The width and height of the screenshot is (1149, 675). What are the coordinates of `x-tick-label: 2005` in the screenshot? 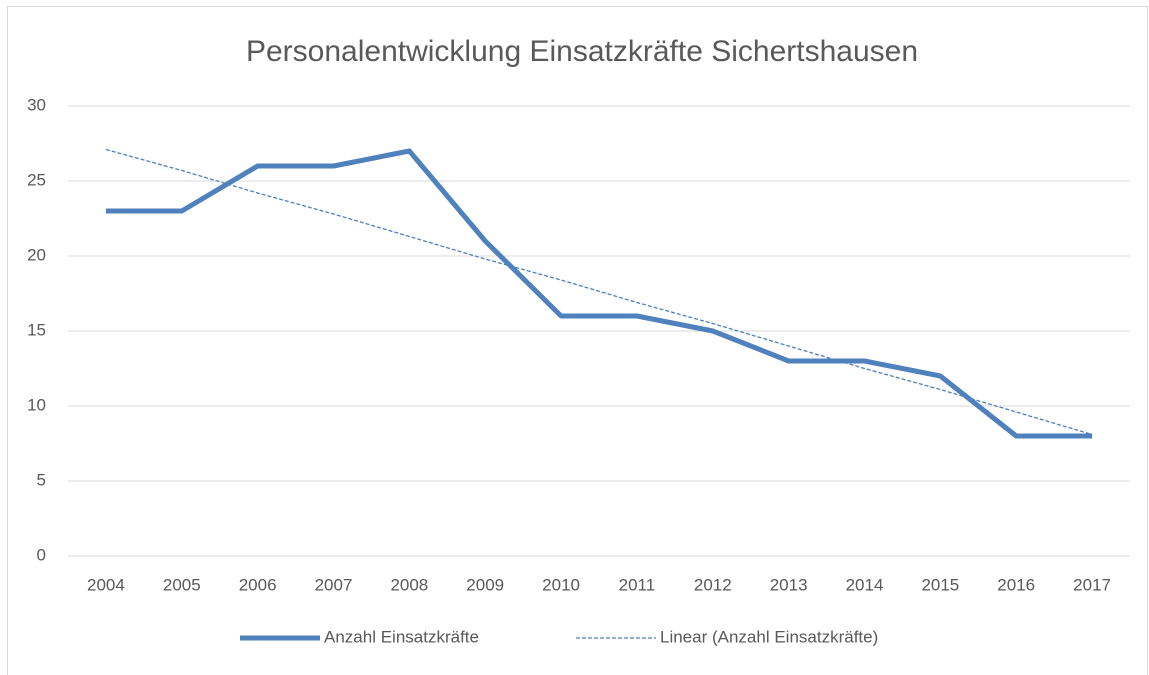 It's located at (182, 584).